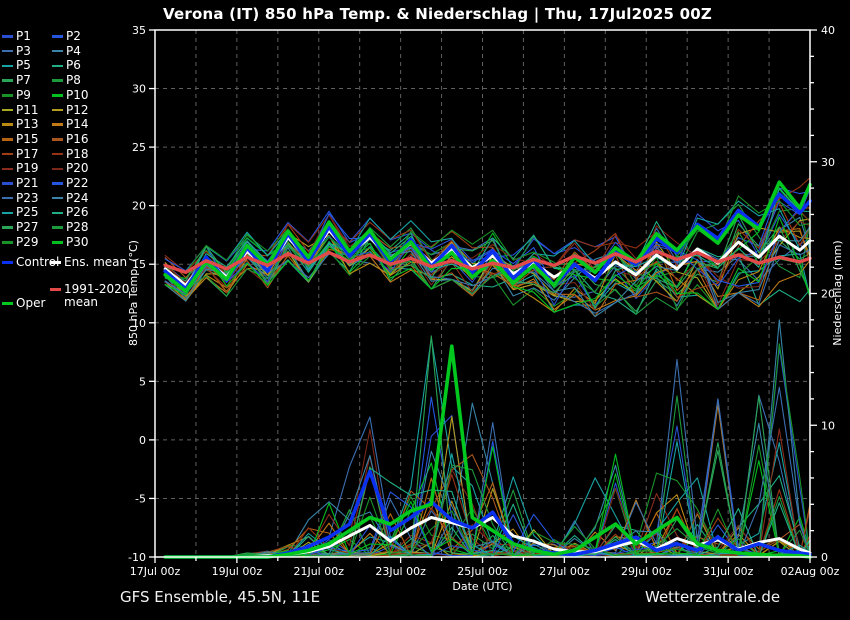 The image size is (850, 620). I want to click on y-left-tick-label: 25, so click(139, 147).